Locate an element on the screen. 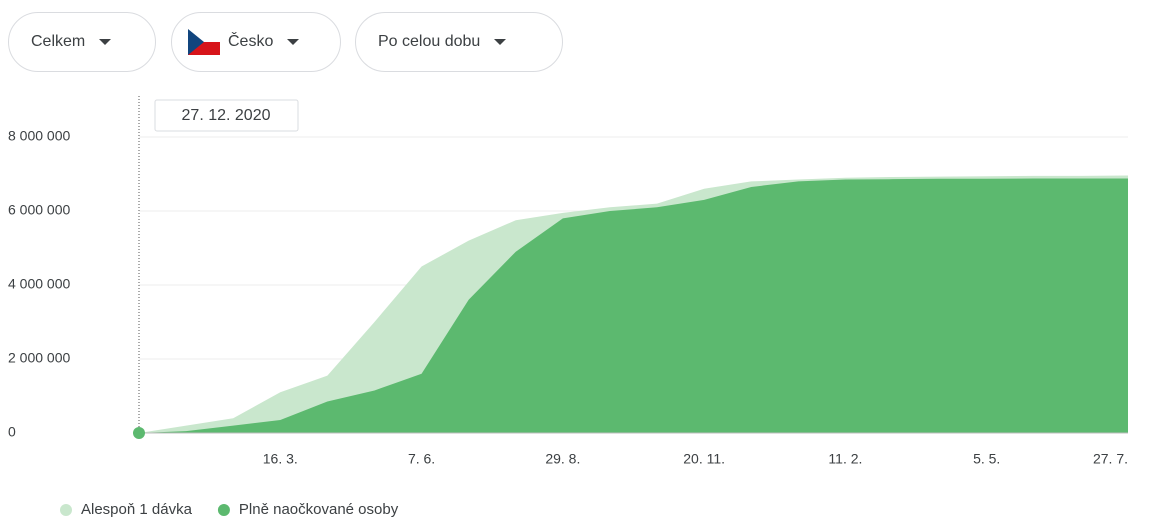 The height and width of the screenshot is (520, 1150). flag is located at coordinates (204, 42).